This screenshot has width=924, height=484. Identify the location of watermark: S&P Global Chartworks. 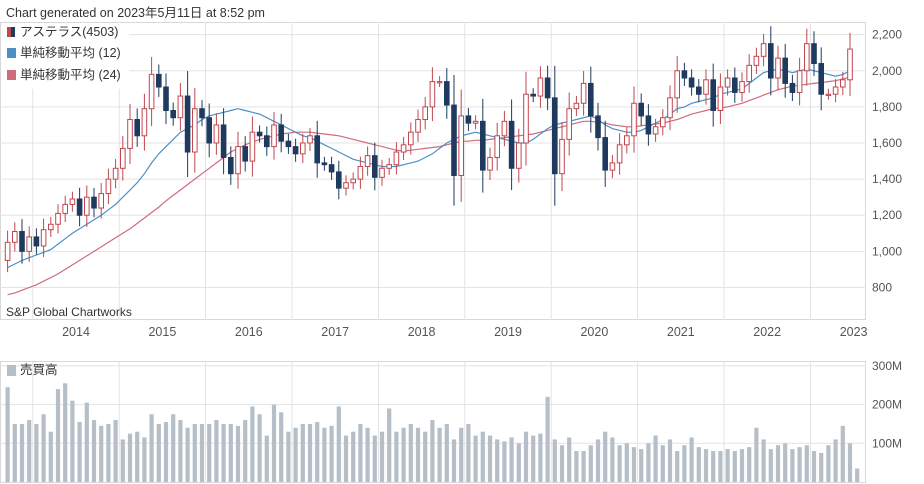
(69, 312).